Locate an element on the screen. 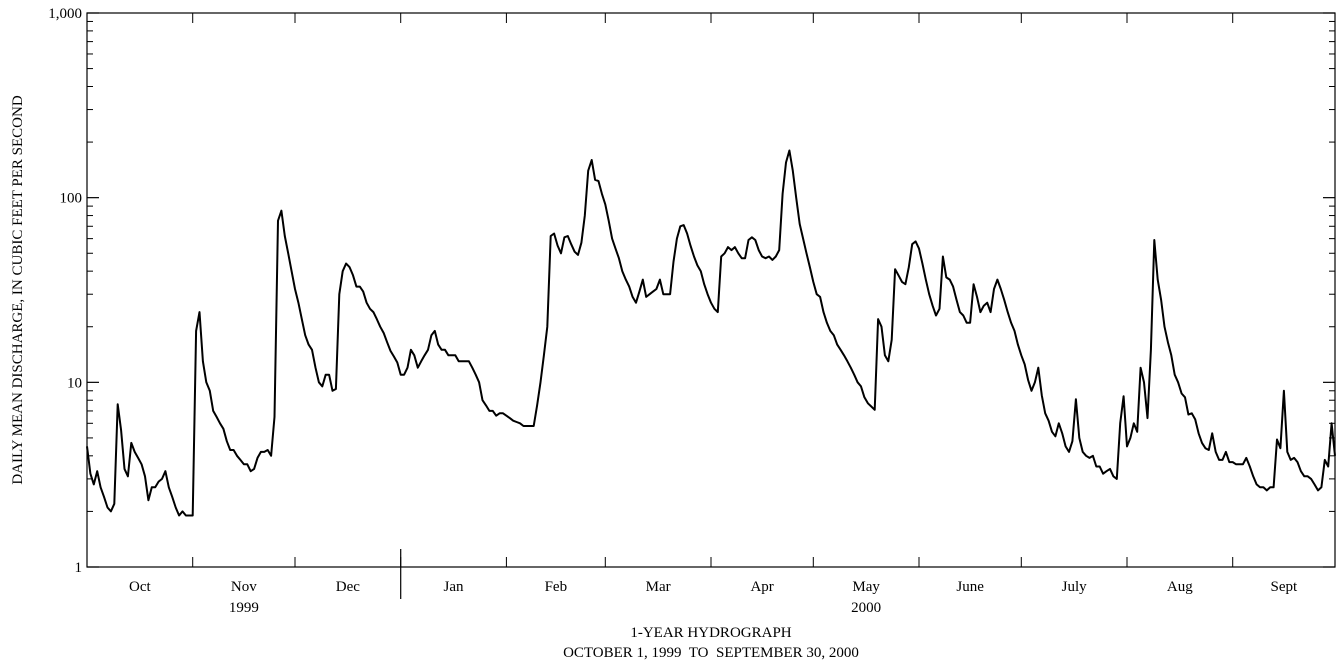  x-year-label: 2000 is located at coordinates (866, 608).